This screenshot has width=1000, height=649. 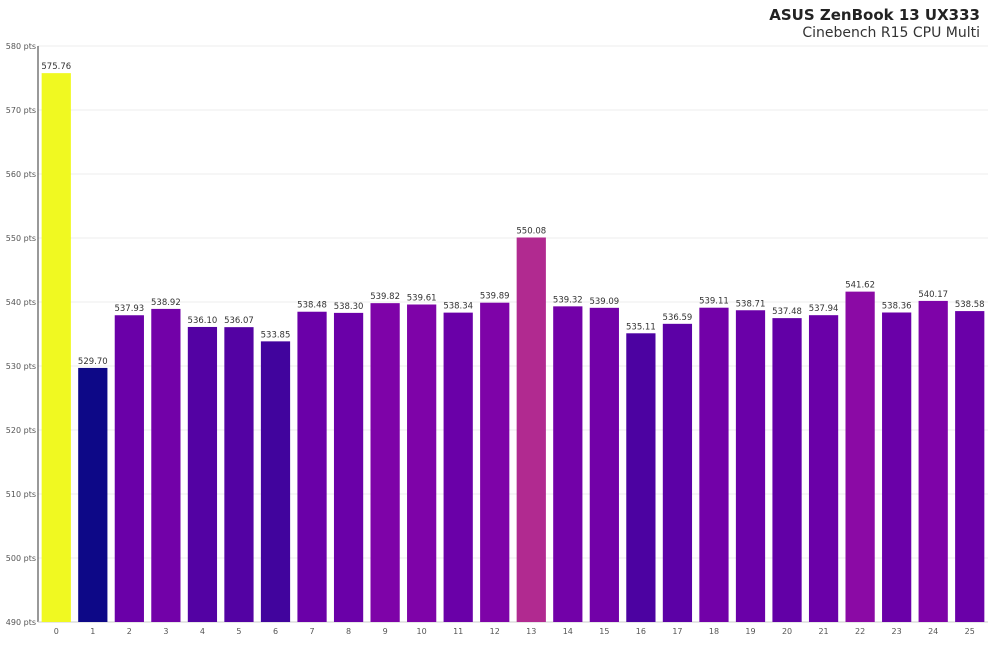 I want to click on x-tick-label: 17, so click(x=677, y=631).